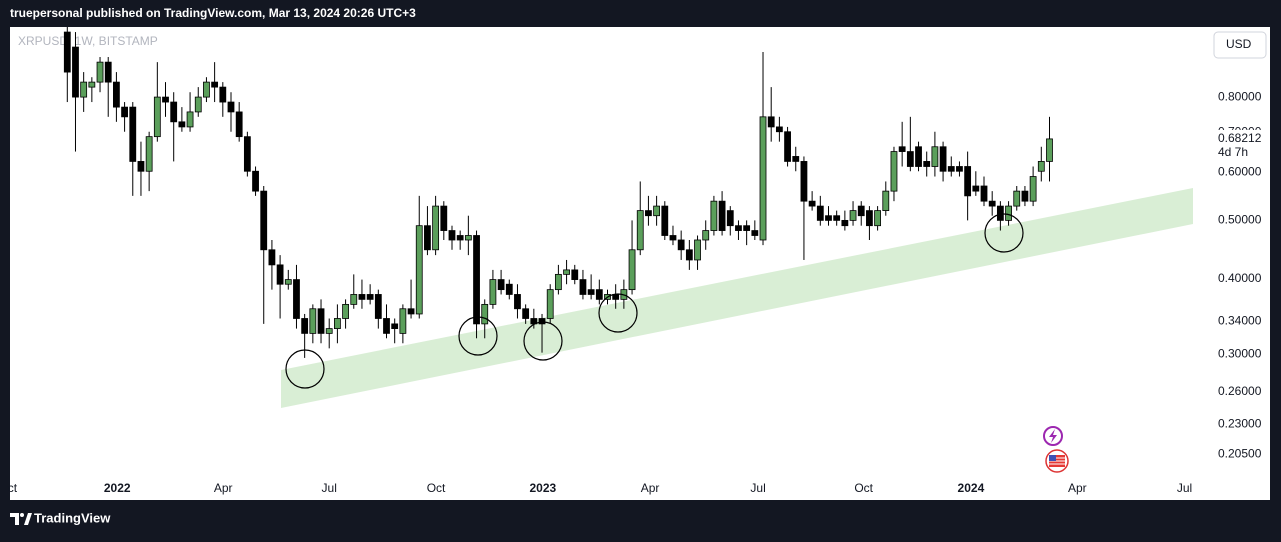 Image resolution: width=1281 pixels, height=542 pixels. Describe the element at coordinates (1240, 45) in the screenshot. I see `currency-button` at that location.